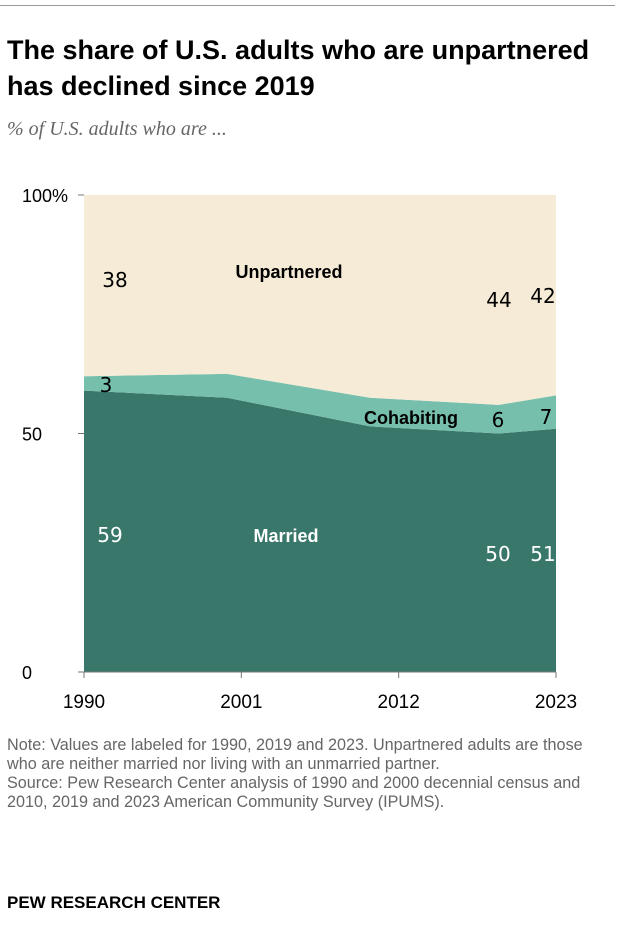 Image resolution: width=620 pixels, height=948 pixels. I want to click on data-label: 50, so click(497, 554).